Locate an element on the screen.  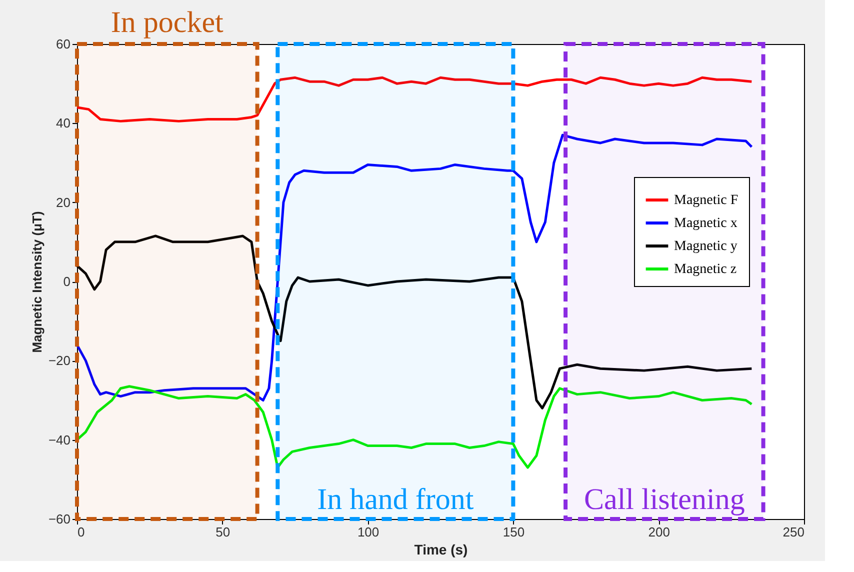
legend-label: Magnetic F is located at coordinates (706, 200).